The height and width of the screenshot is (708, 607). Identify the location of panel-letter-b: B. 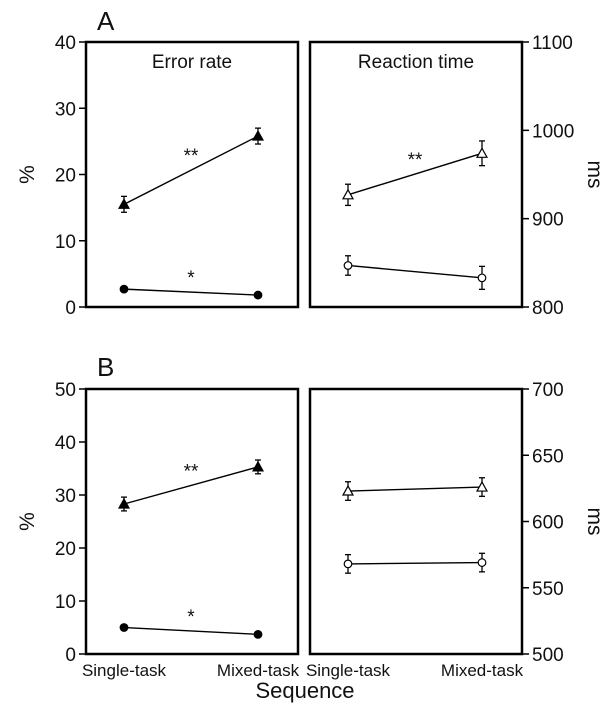
(105, 367).